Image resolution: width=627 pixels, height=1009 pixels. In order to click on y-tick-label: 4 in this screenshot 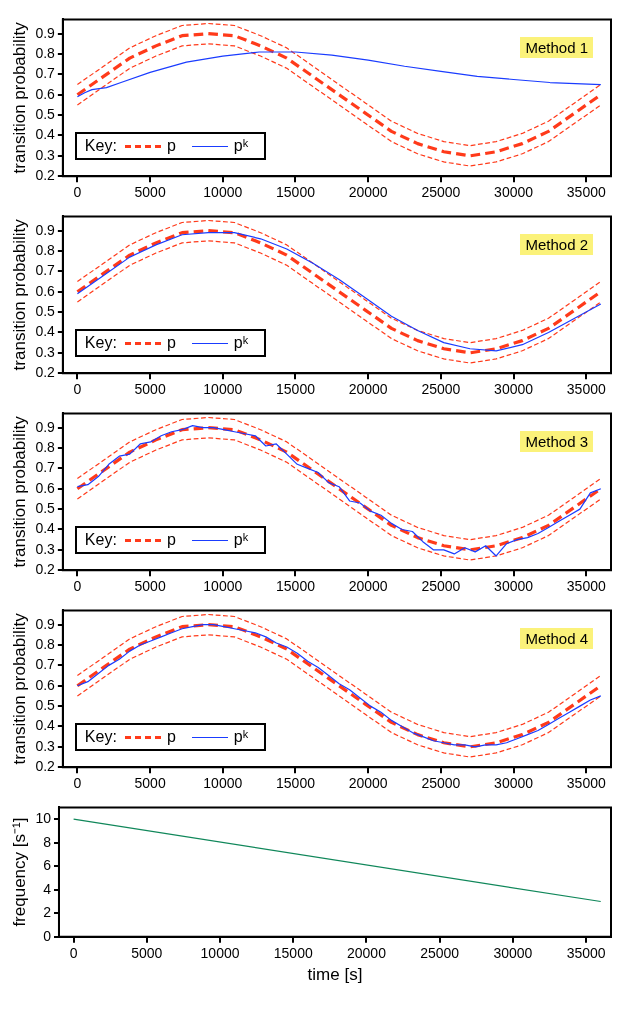, I will do `click(47, 888)`.